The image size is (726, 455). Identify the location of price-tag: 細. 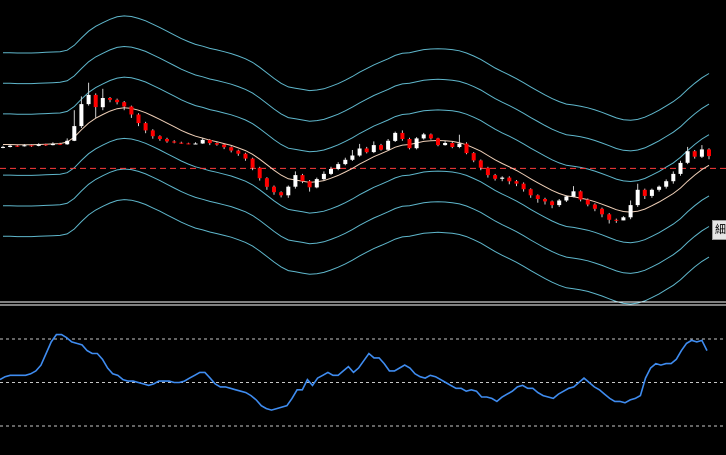
(719, 230).